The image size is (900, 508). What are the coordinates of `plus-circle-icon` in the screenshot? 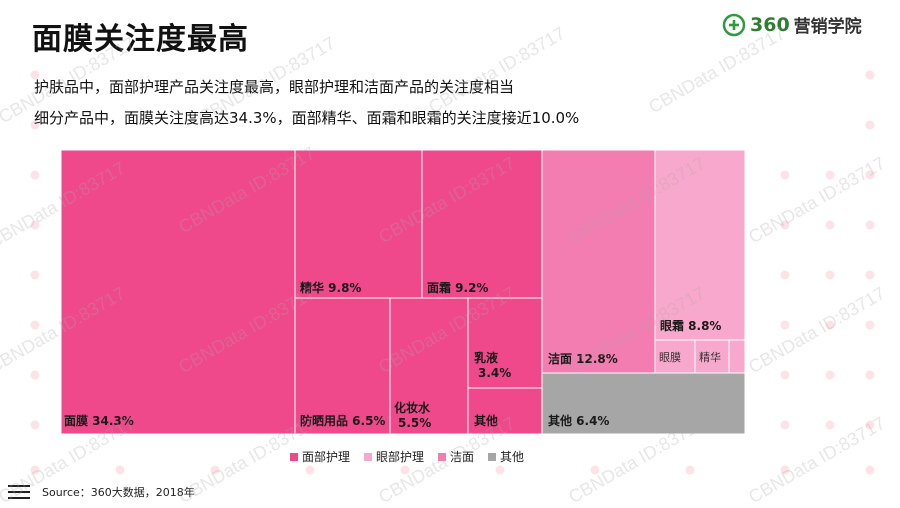 It's located at (734, 24).